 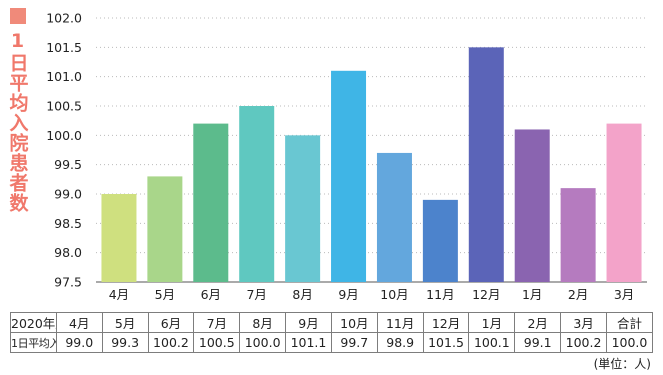 I want to click on y-tick-label: 102.0, so click(x=64, y=18).